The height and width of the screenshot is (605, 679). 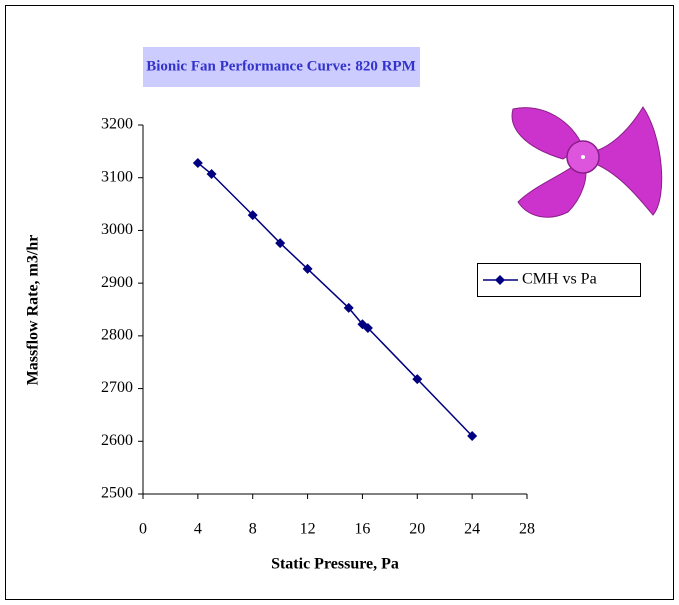 What do you see at coordinates (472, 529) in the screenshot?
I see `x-tick-label: 24` at bounding box center [472, 529].